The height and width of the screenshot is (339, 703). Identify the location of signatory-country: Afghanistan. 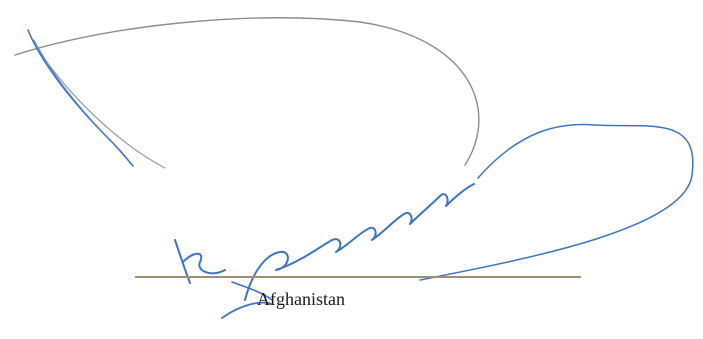
(301, 299).